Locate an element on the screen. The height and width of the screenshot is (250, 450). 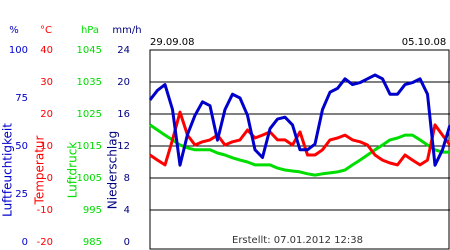
y-tick-label: 12 is located at coordinates (123, 146).